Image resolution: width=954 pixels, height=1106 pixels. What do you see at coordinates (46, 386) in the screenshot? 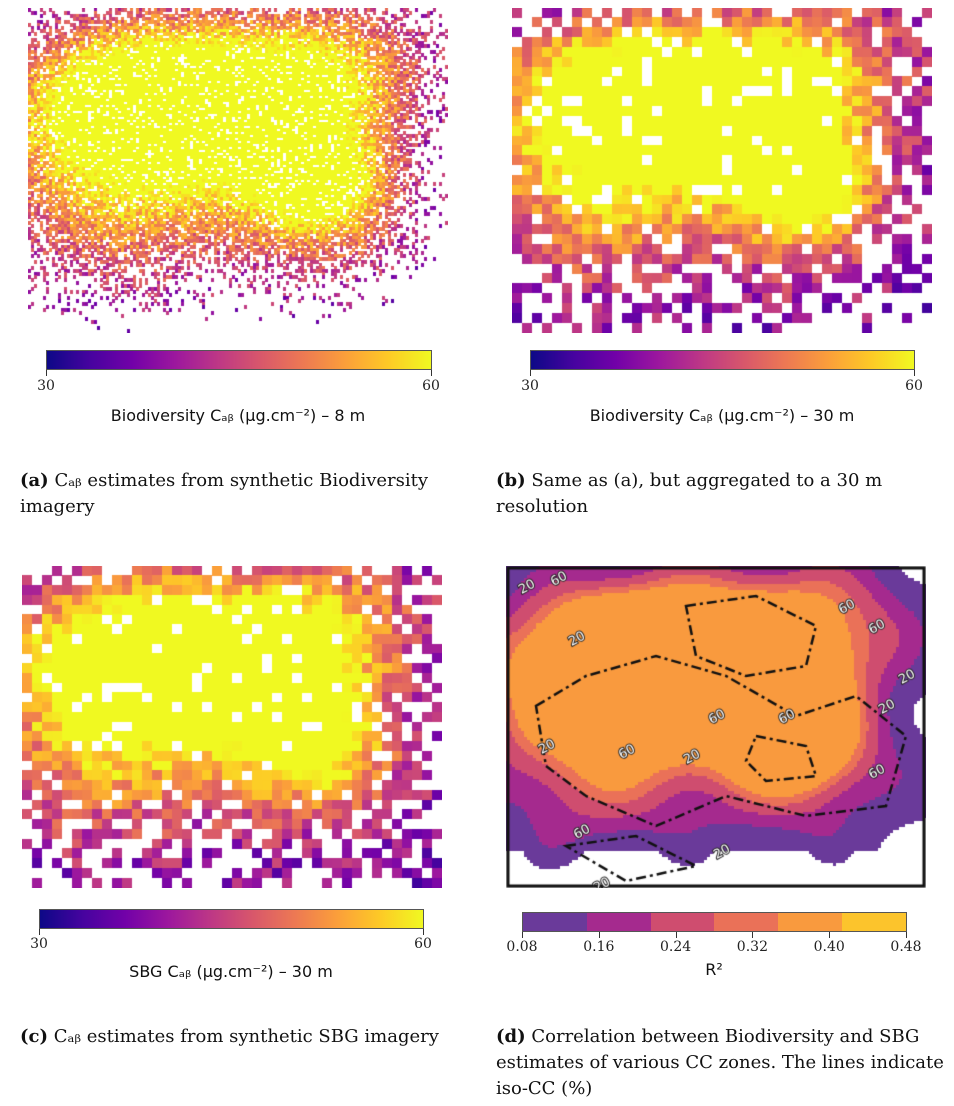
I see `colorbar-a-min: 30` at bounding box center [46, 386].